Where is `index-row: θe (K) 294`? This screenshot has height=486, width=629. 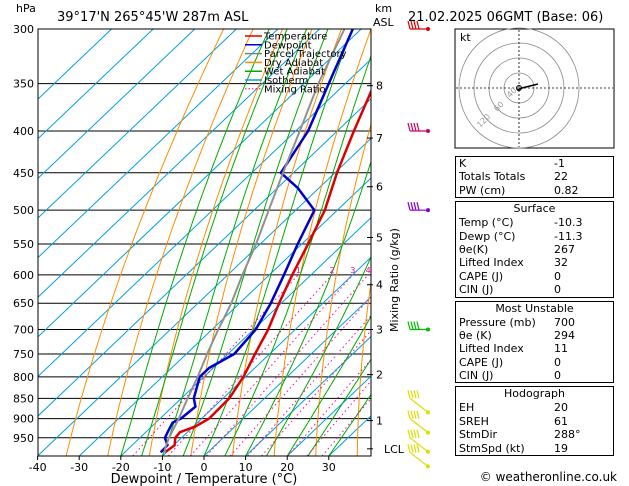 index-row: θe (K) 294 is located at coordinates (534, 335).